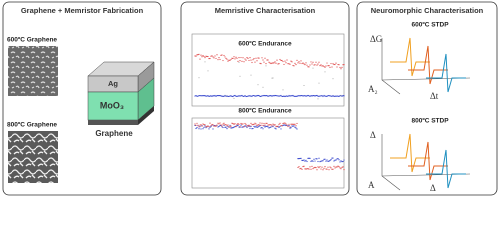 The height and width of the screenshot is (240, 500). I want to click on image-label: 600ºC Graphene, so click(32, 40).